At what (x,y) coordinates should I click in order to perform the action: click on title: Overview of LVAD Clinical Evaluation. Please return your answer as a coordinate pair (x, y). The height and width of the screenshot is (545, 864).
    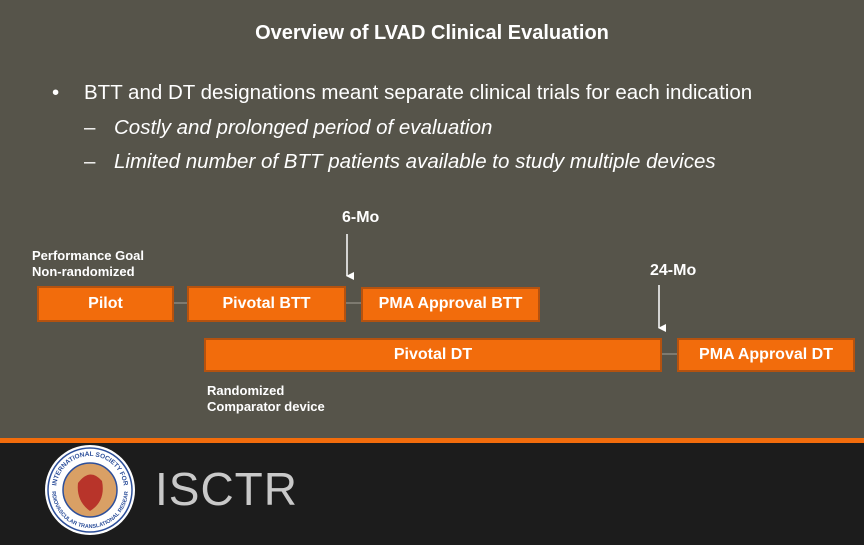
    Looking at the image, I should click on (432, 33).